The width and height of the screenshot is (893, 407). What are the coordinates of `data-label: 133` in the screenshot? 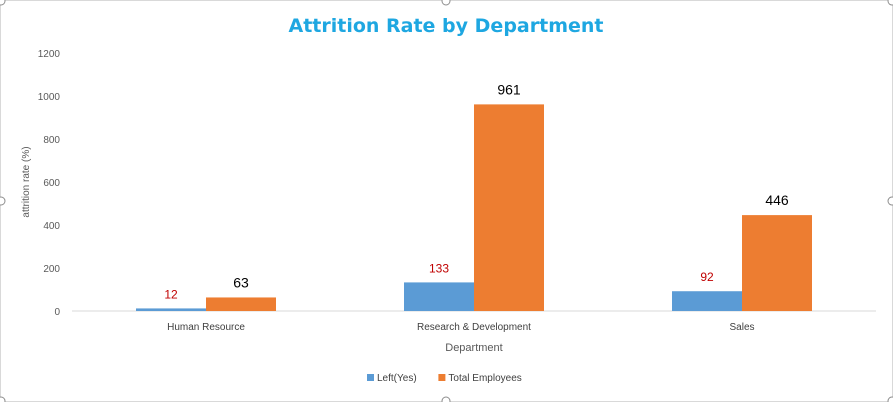 It's located at (439, 268).